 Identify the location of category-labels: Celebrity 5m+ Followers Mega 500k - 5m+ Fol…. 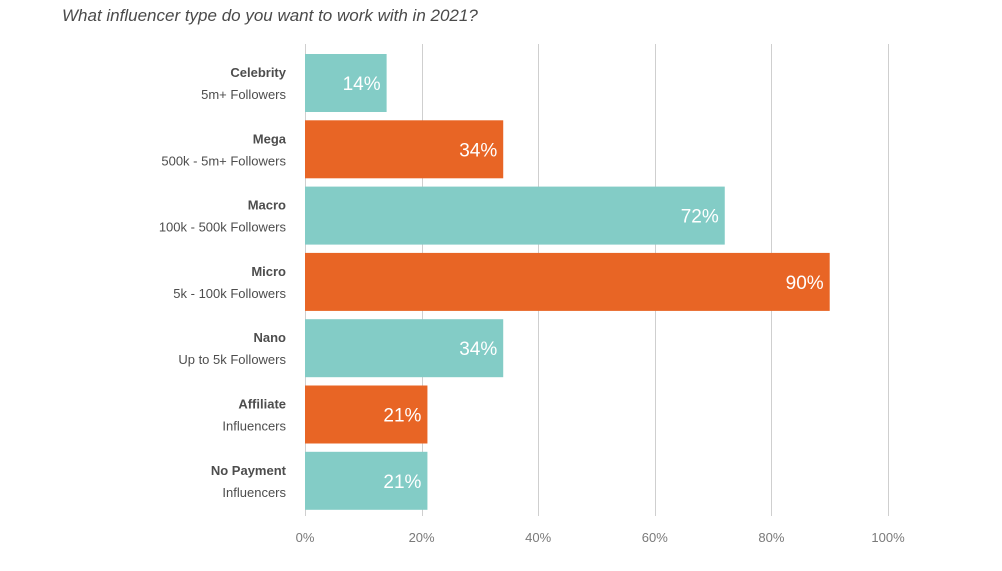
(223, 282).